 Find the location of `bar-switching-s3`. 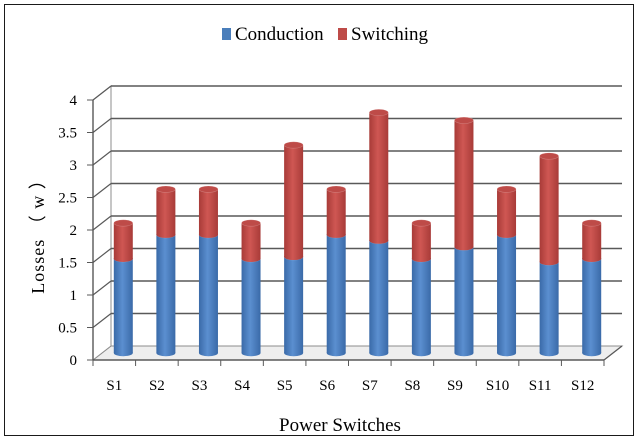

bar-switching-s3 is located at coordinates (208, 211).